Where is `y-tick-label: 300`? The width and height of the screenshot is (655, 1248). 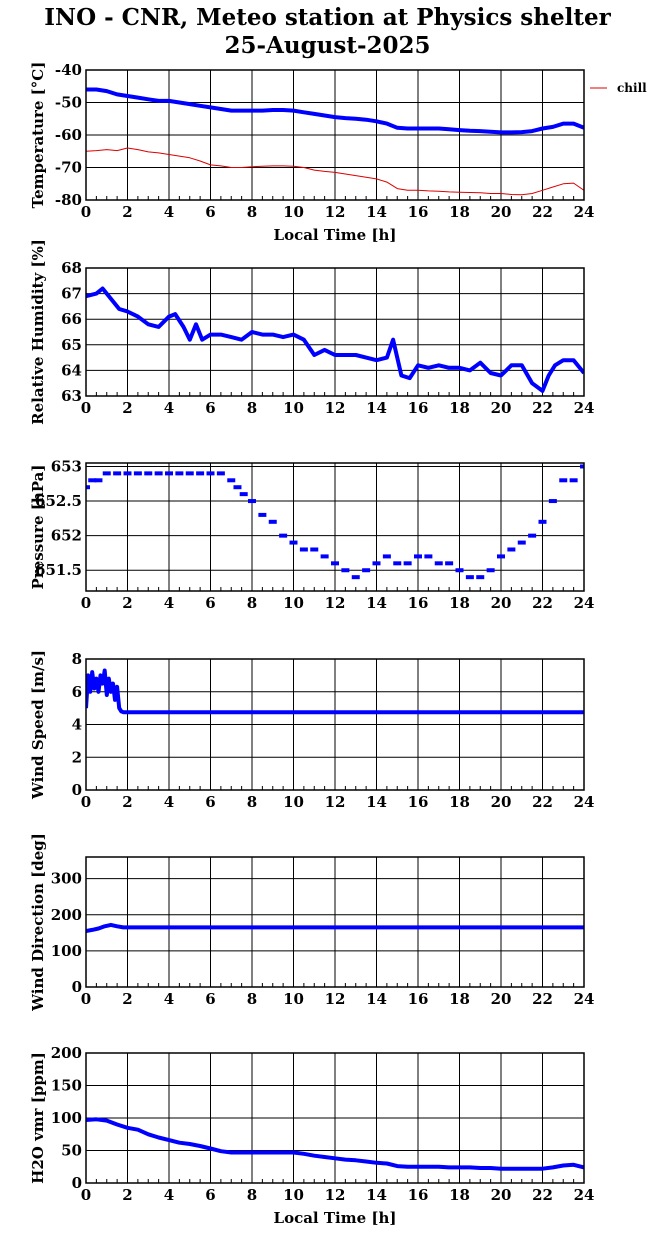
y-tick-label: 300 is located at coordinates (66, 879).